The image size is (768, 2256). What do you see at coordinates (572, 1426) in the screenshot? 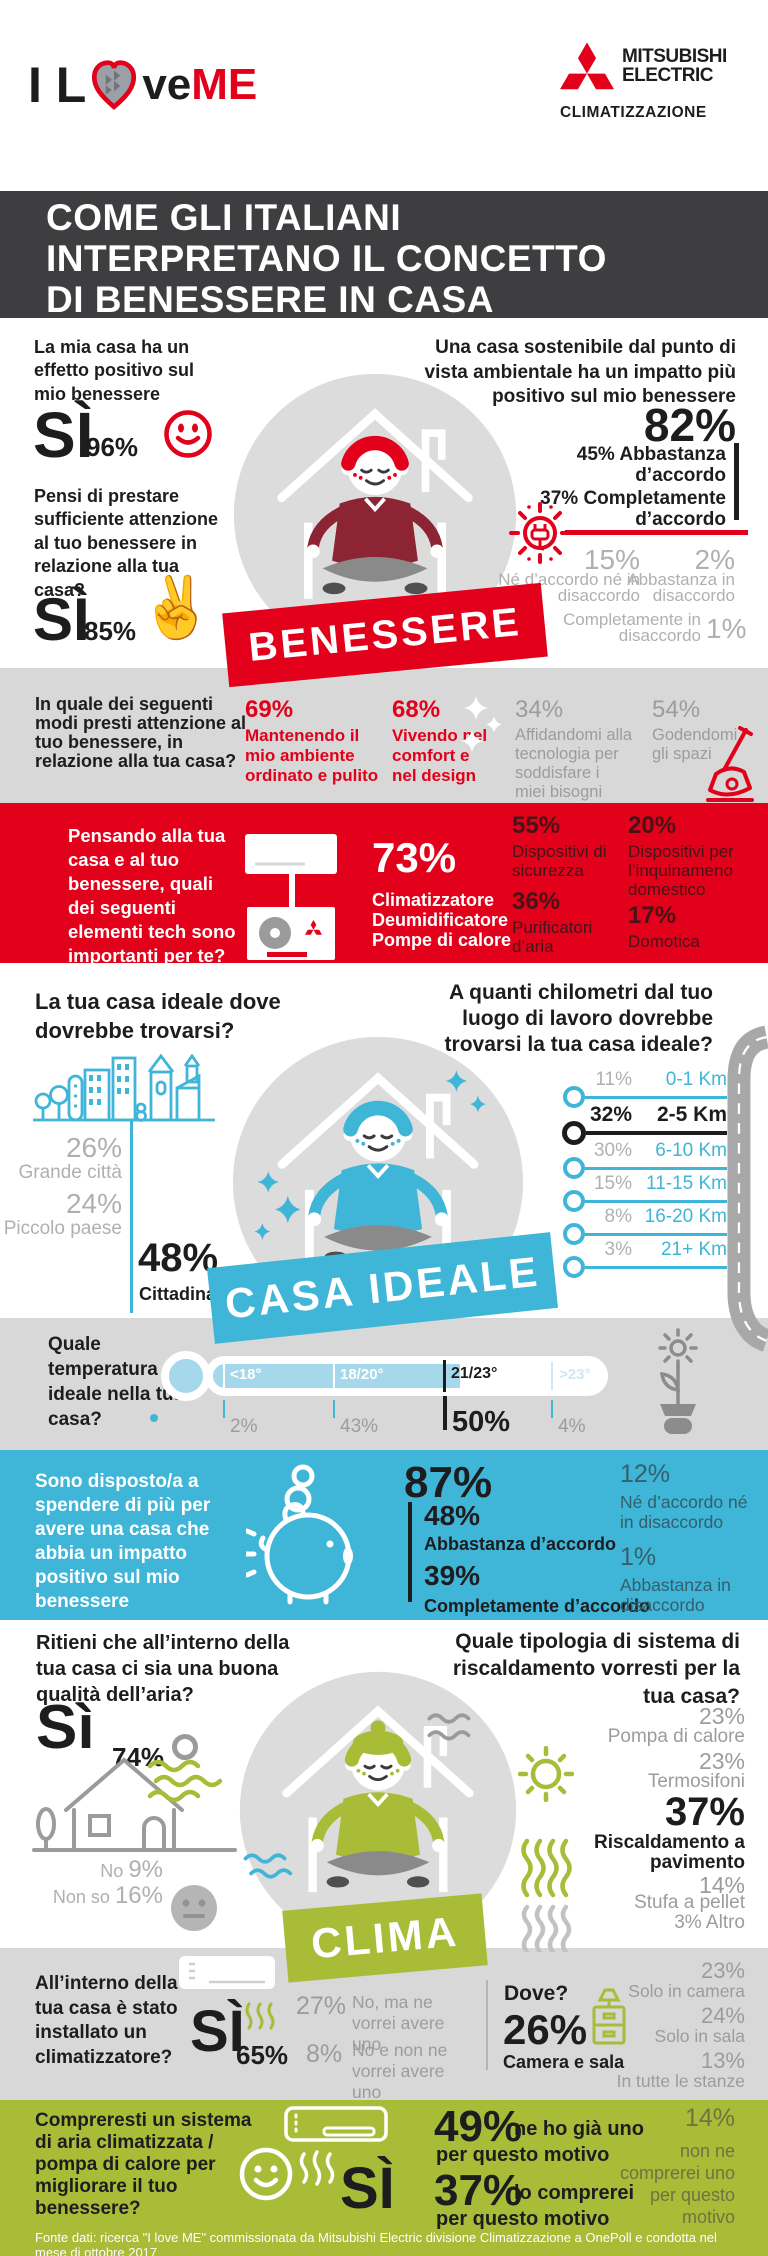
I see `temp-pct-4: 4%` at bounding box center [572, 1426].